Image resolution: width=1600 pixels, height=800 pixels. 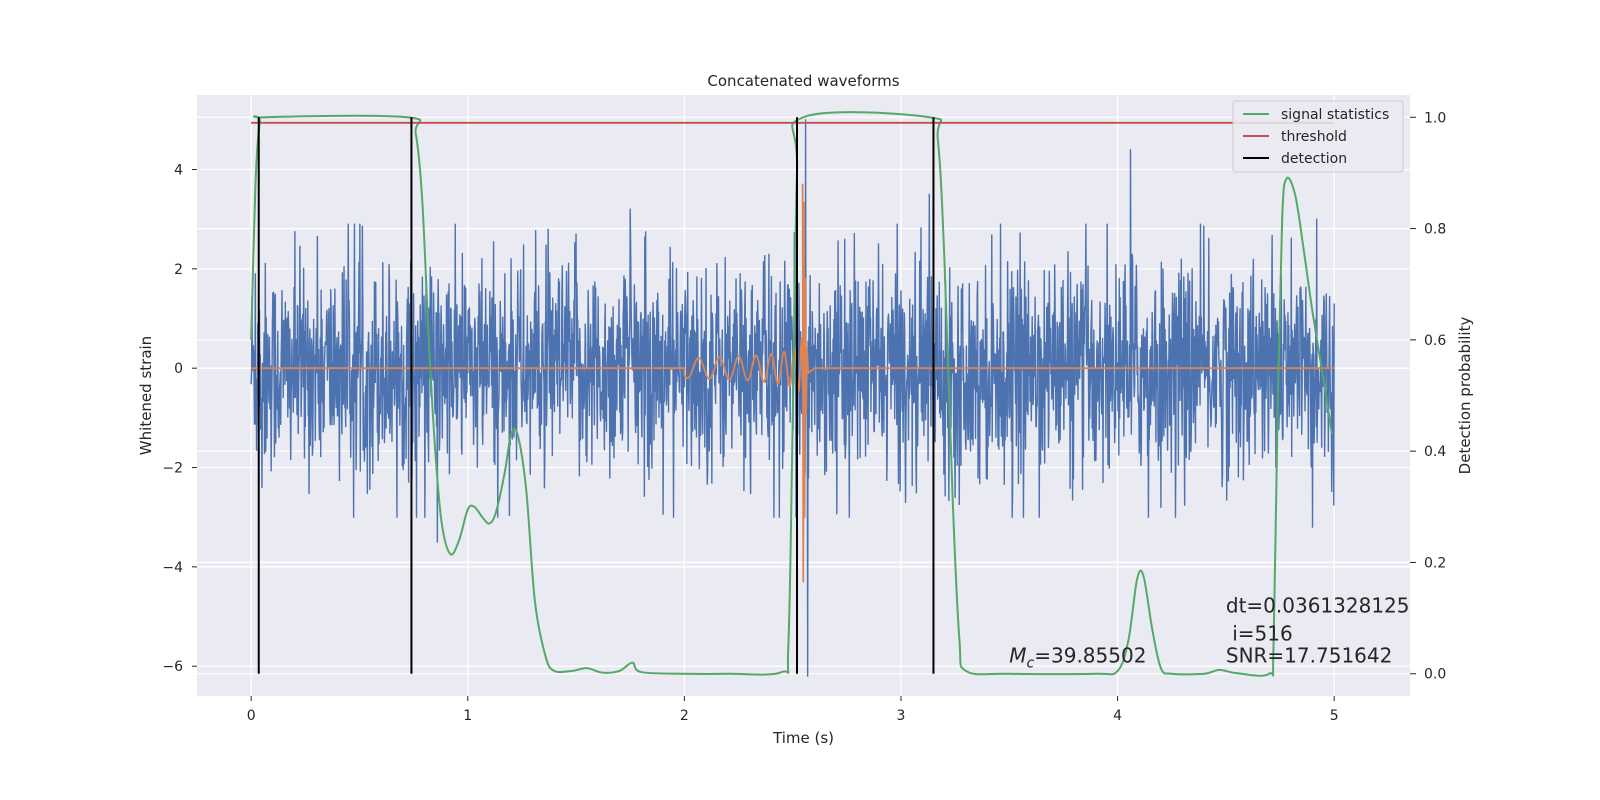 I want to click on x-tick-label: 1, so click(x=467, y=716).